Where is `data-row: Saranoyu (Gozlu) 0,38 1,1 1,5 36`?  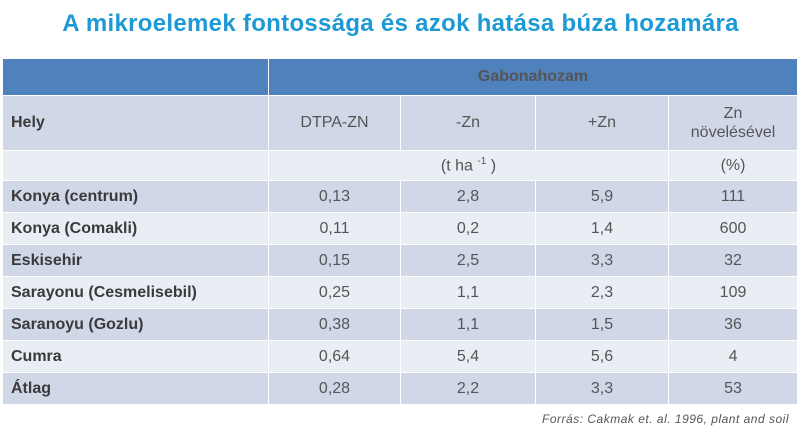 data-row: Saranoyu (Gozlu) 0,38 1,1 1,5 36 is located at coordinates (400, 324).